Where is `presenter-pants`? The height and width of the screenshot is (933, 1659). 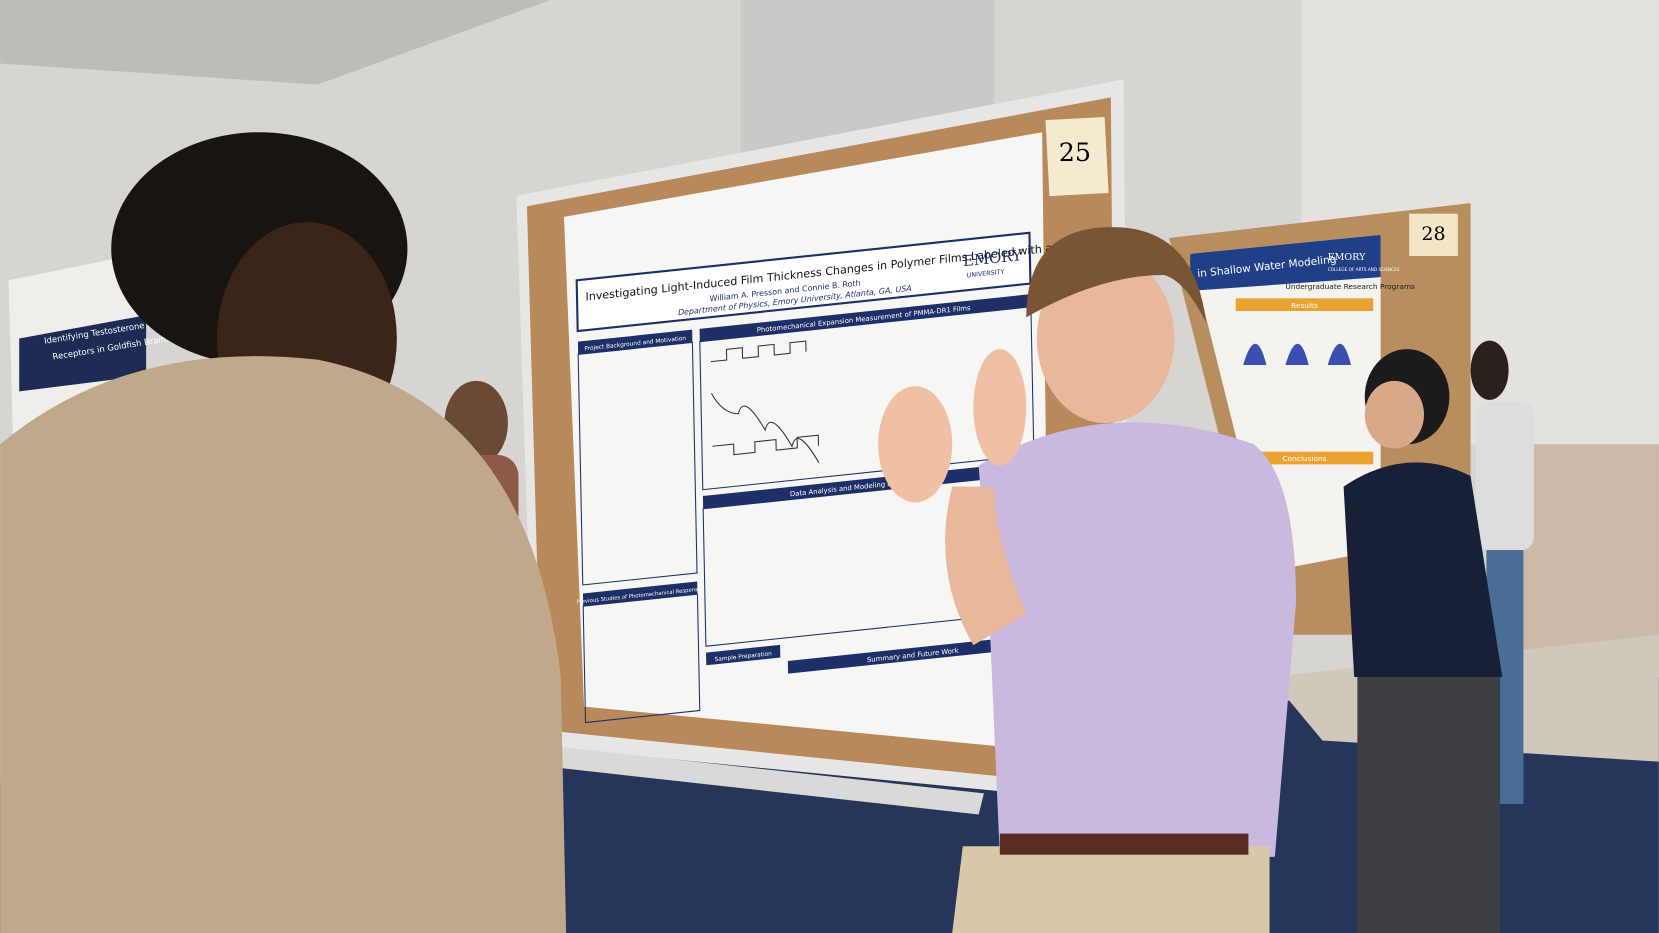 presenter-pants is located at coordinates (1111, 889).